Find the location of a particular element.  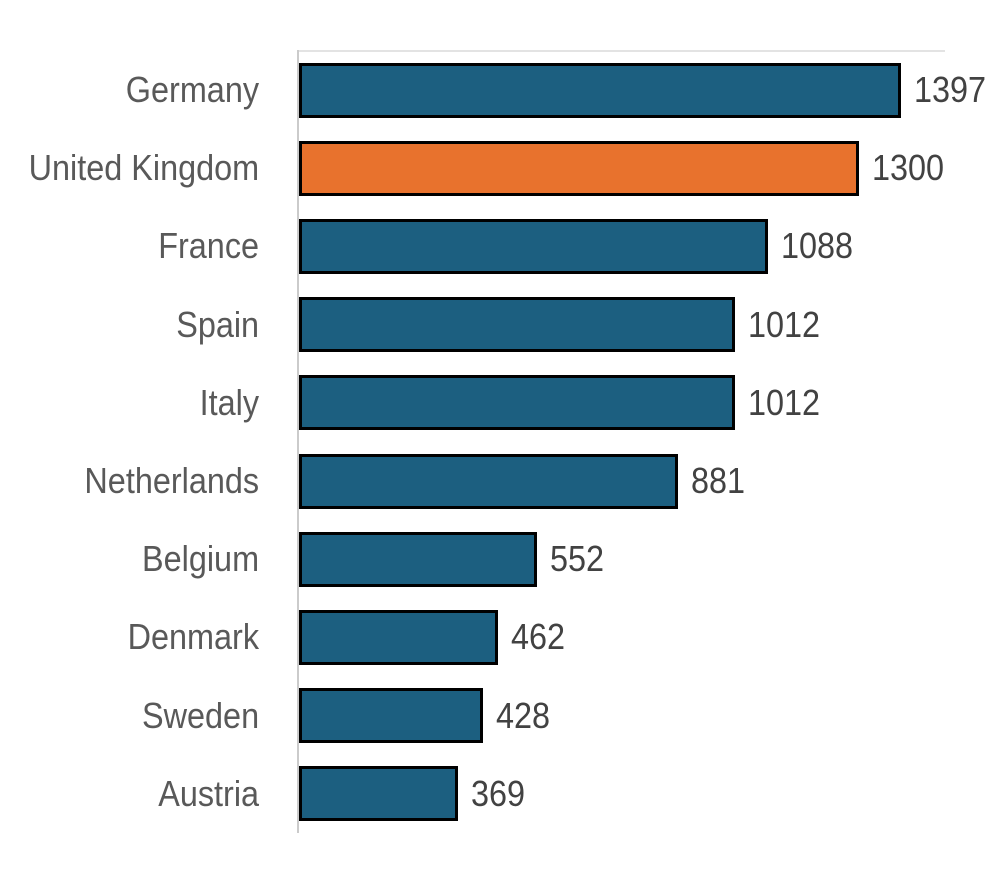

chart-row: Netherlands 881 is located at coordinates (499, 481).